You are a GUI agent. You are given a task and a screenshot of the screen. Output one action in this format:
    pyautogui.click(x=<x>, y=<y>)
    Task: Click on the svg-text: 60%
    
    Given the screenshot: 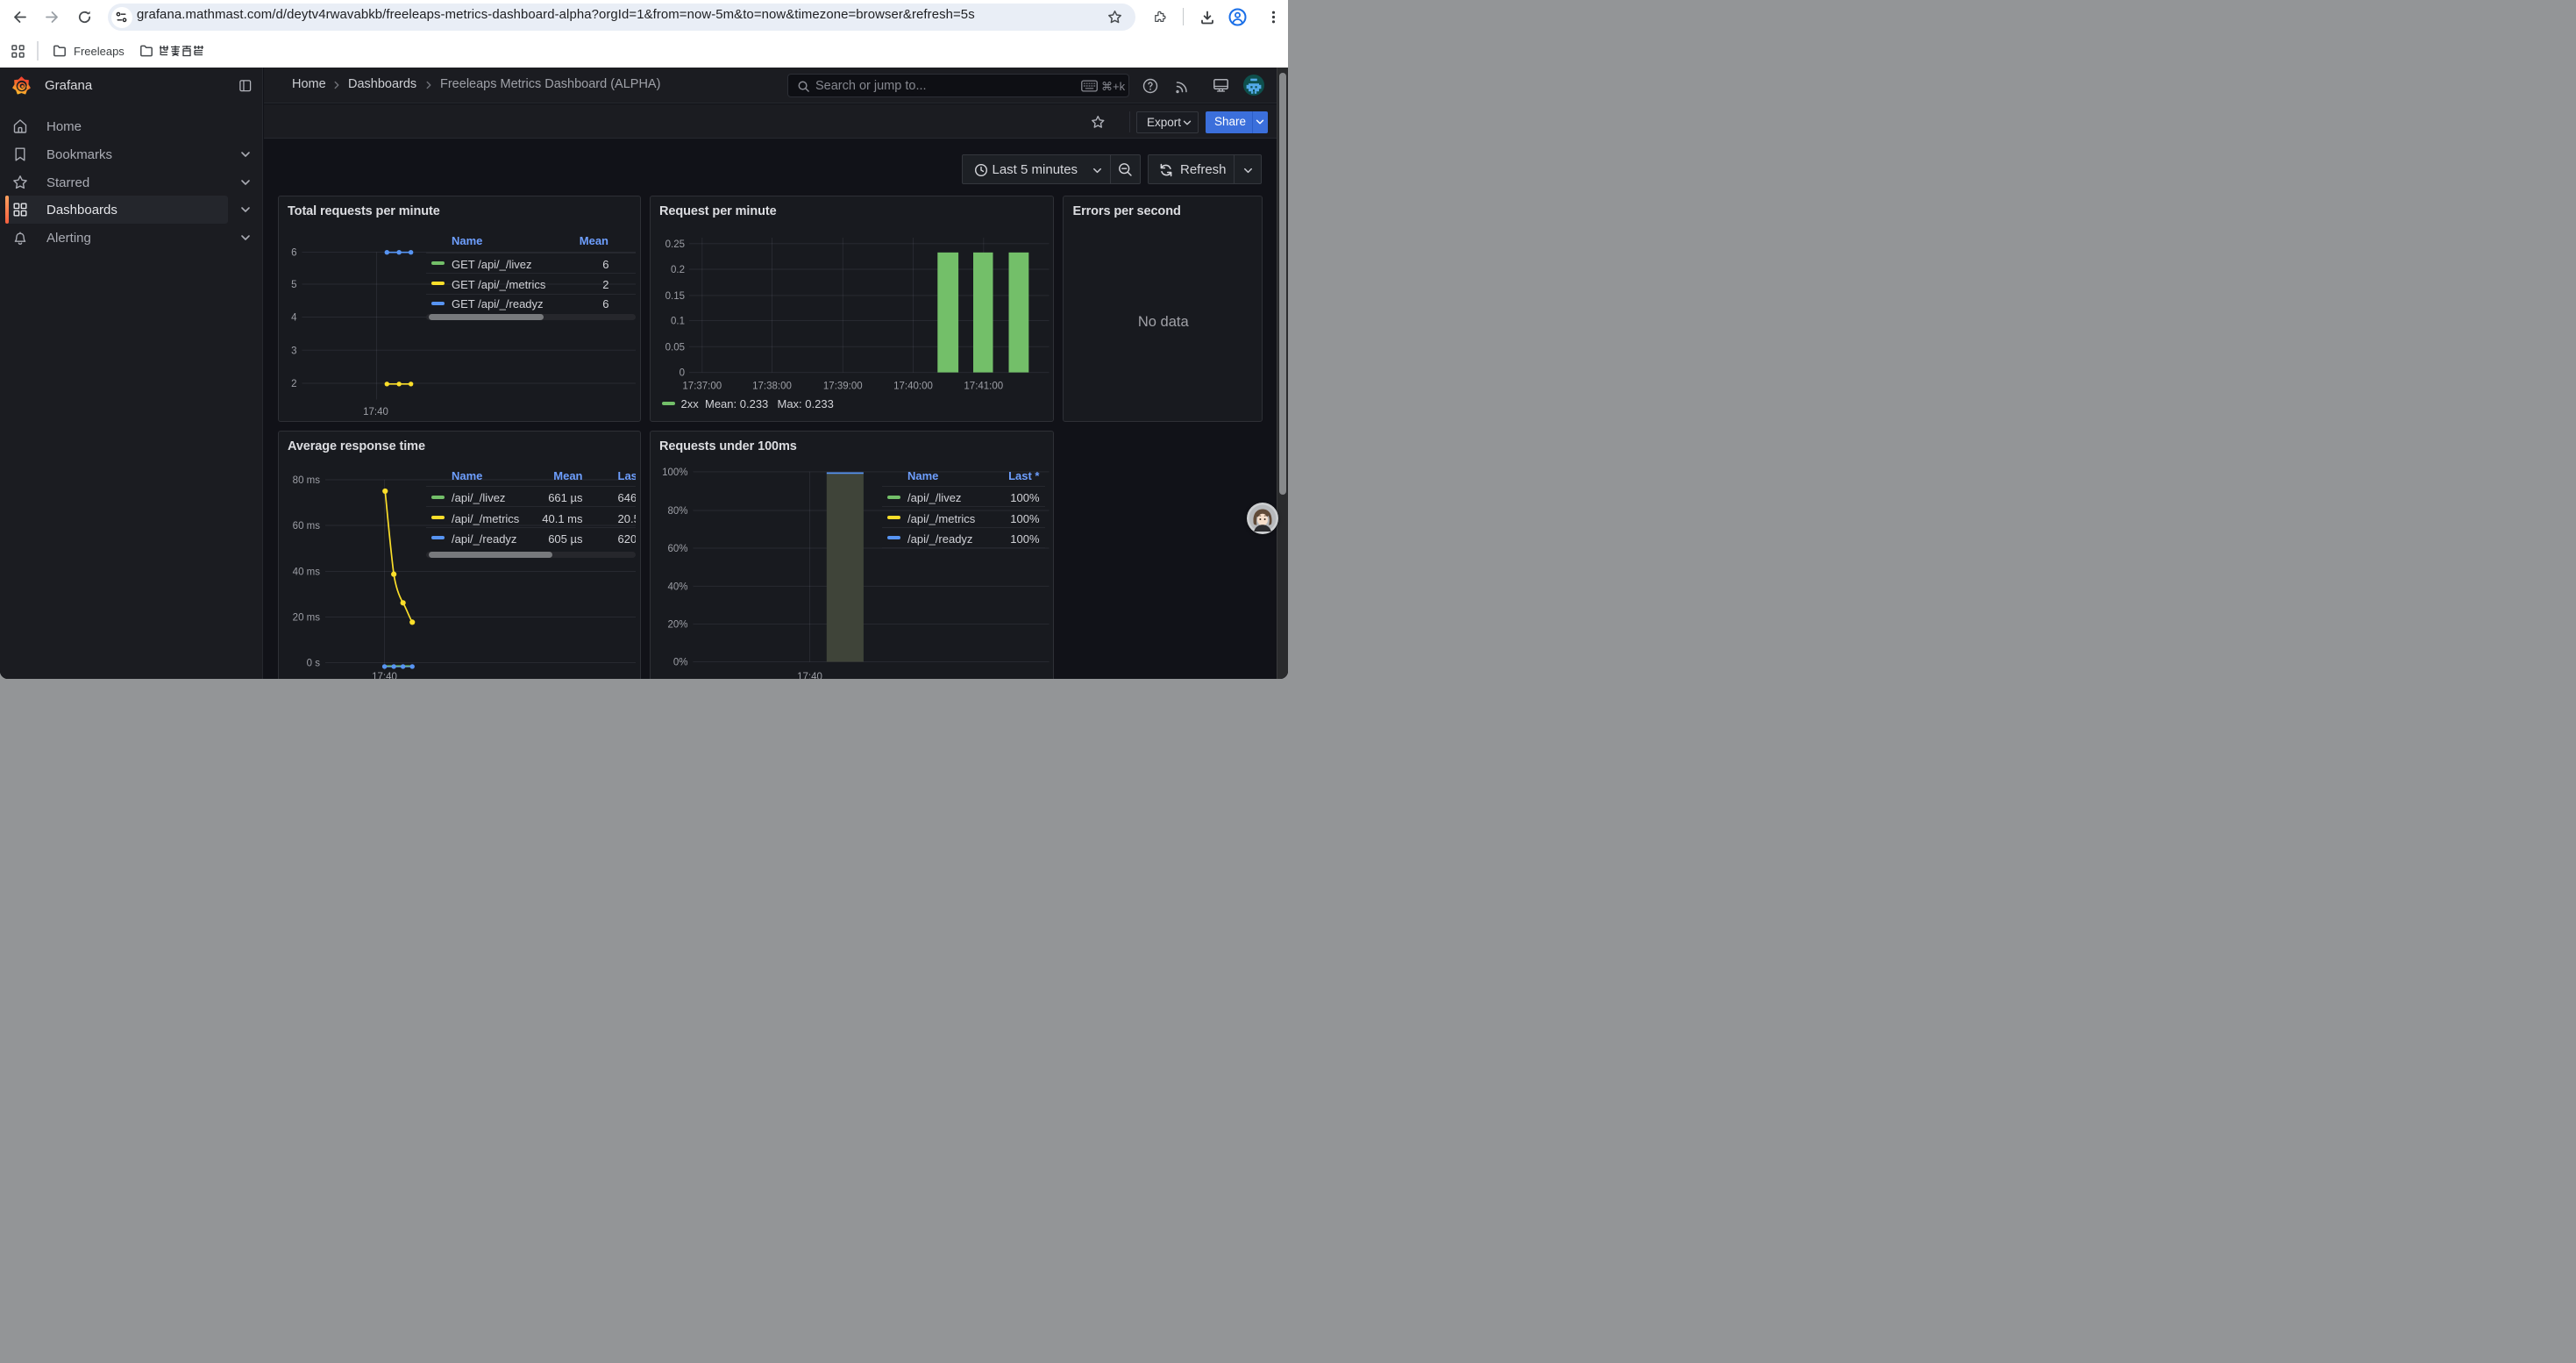 What is the action you would take?
    pyautogui.click(x=677, y=549)
    